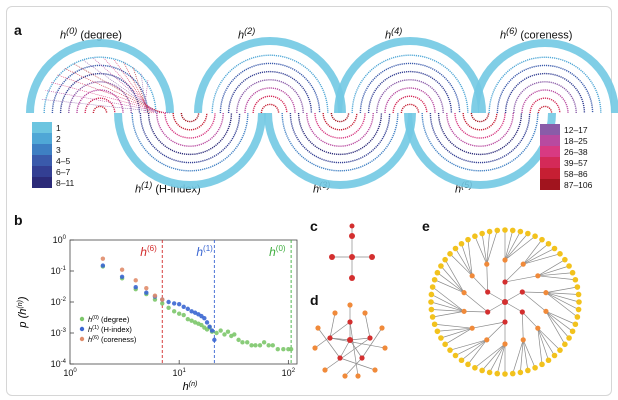 Image resolution: width=618 pixels, height=400 pixels. I want to click on legend-left: 1 2 3 4–5 6–7 8–11, so click(53, 155).